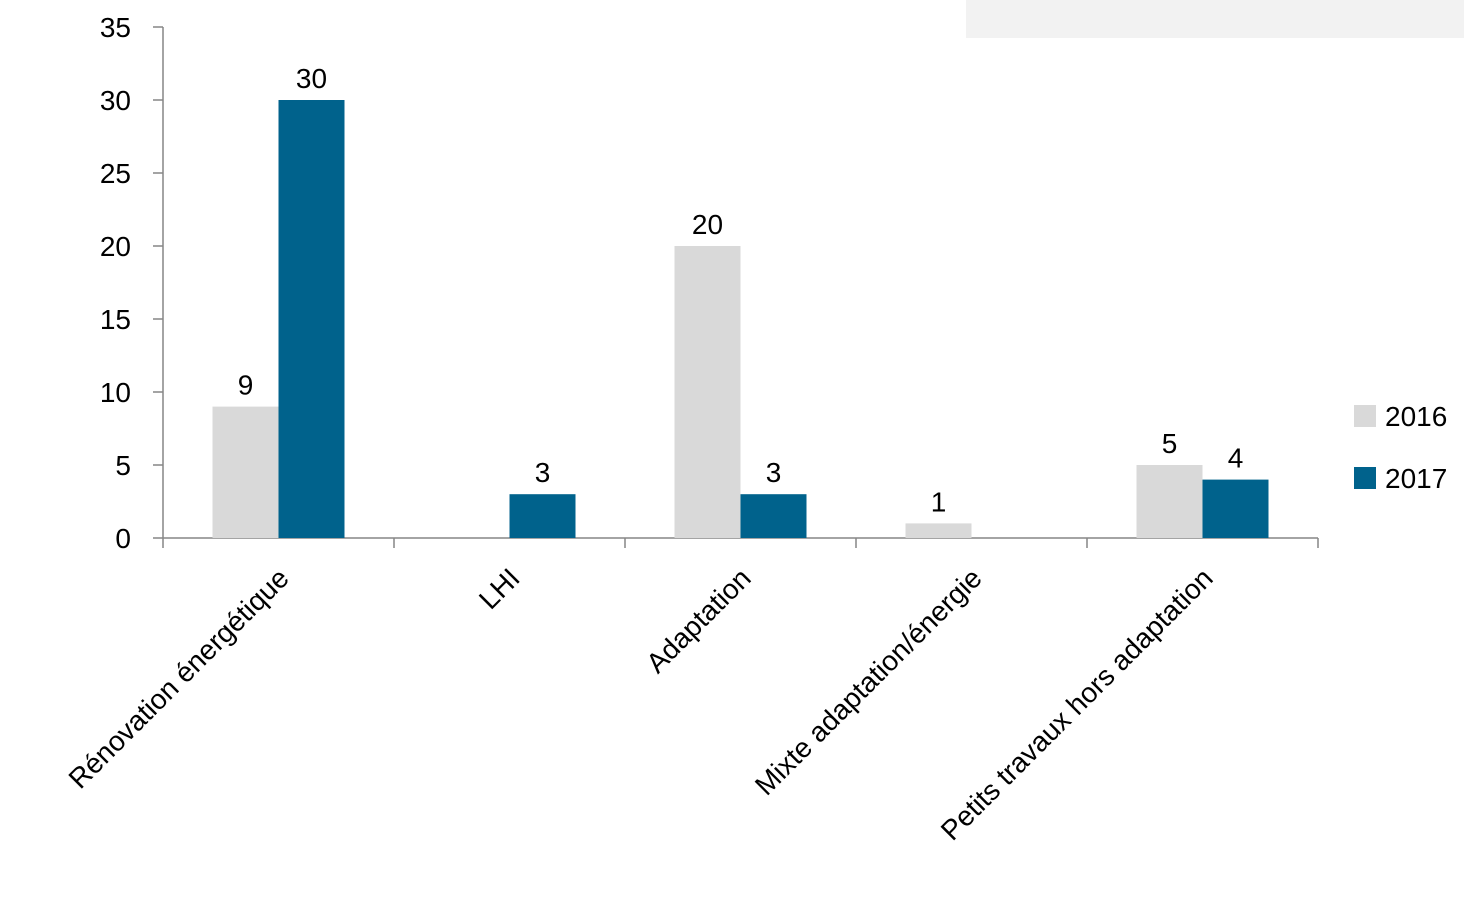  Describe the element at coordinates (115, 246) in the screenshot. I see `y-tick-label: 20` at that location.